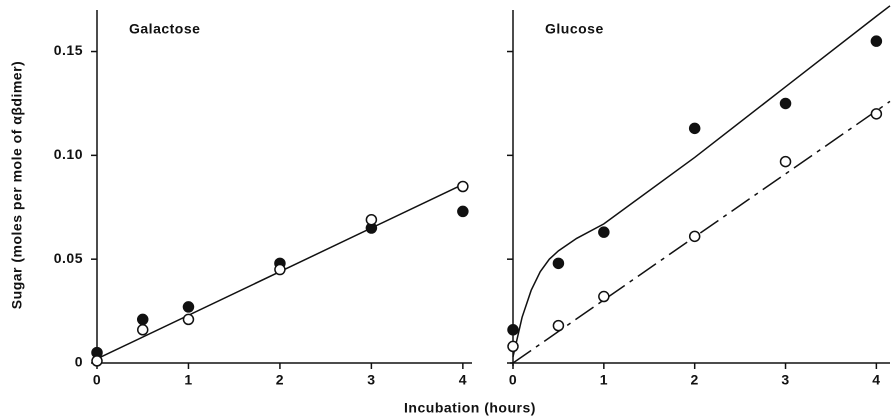 The width and height of the screenshot is (891, 420). What do you see at coordinates (17, 185) in the screenshot?
I see `y-axis-label: Sugar (moles per mole of αβdimer)` at bounding box center [17, 185].